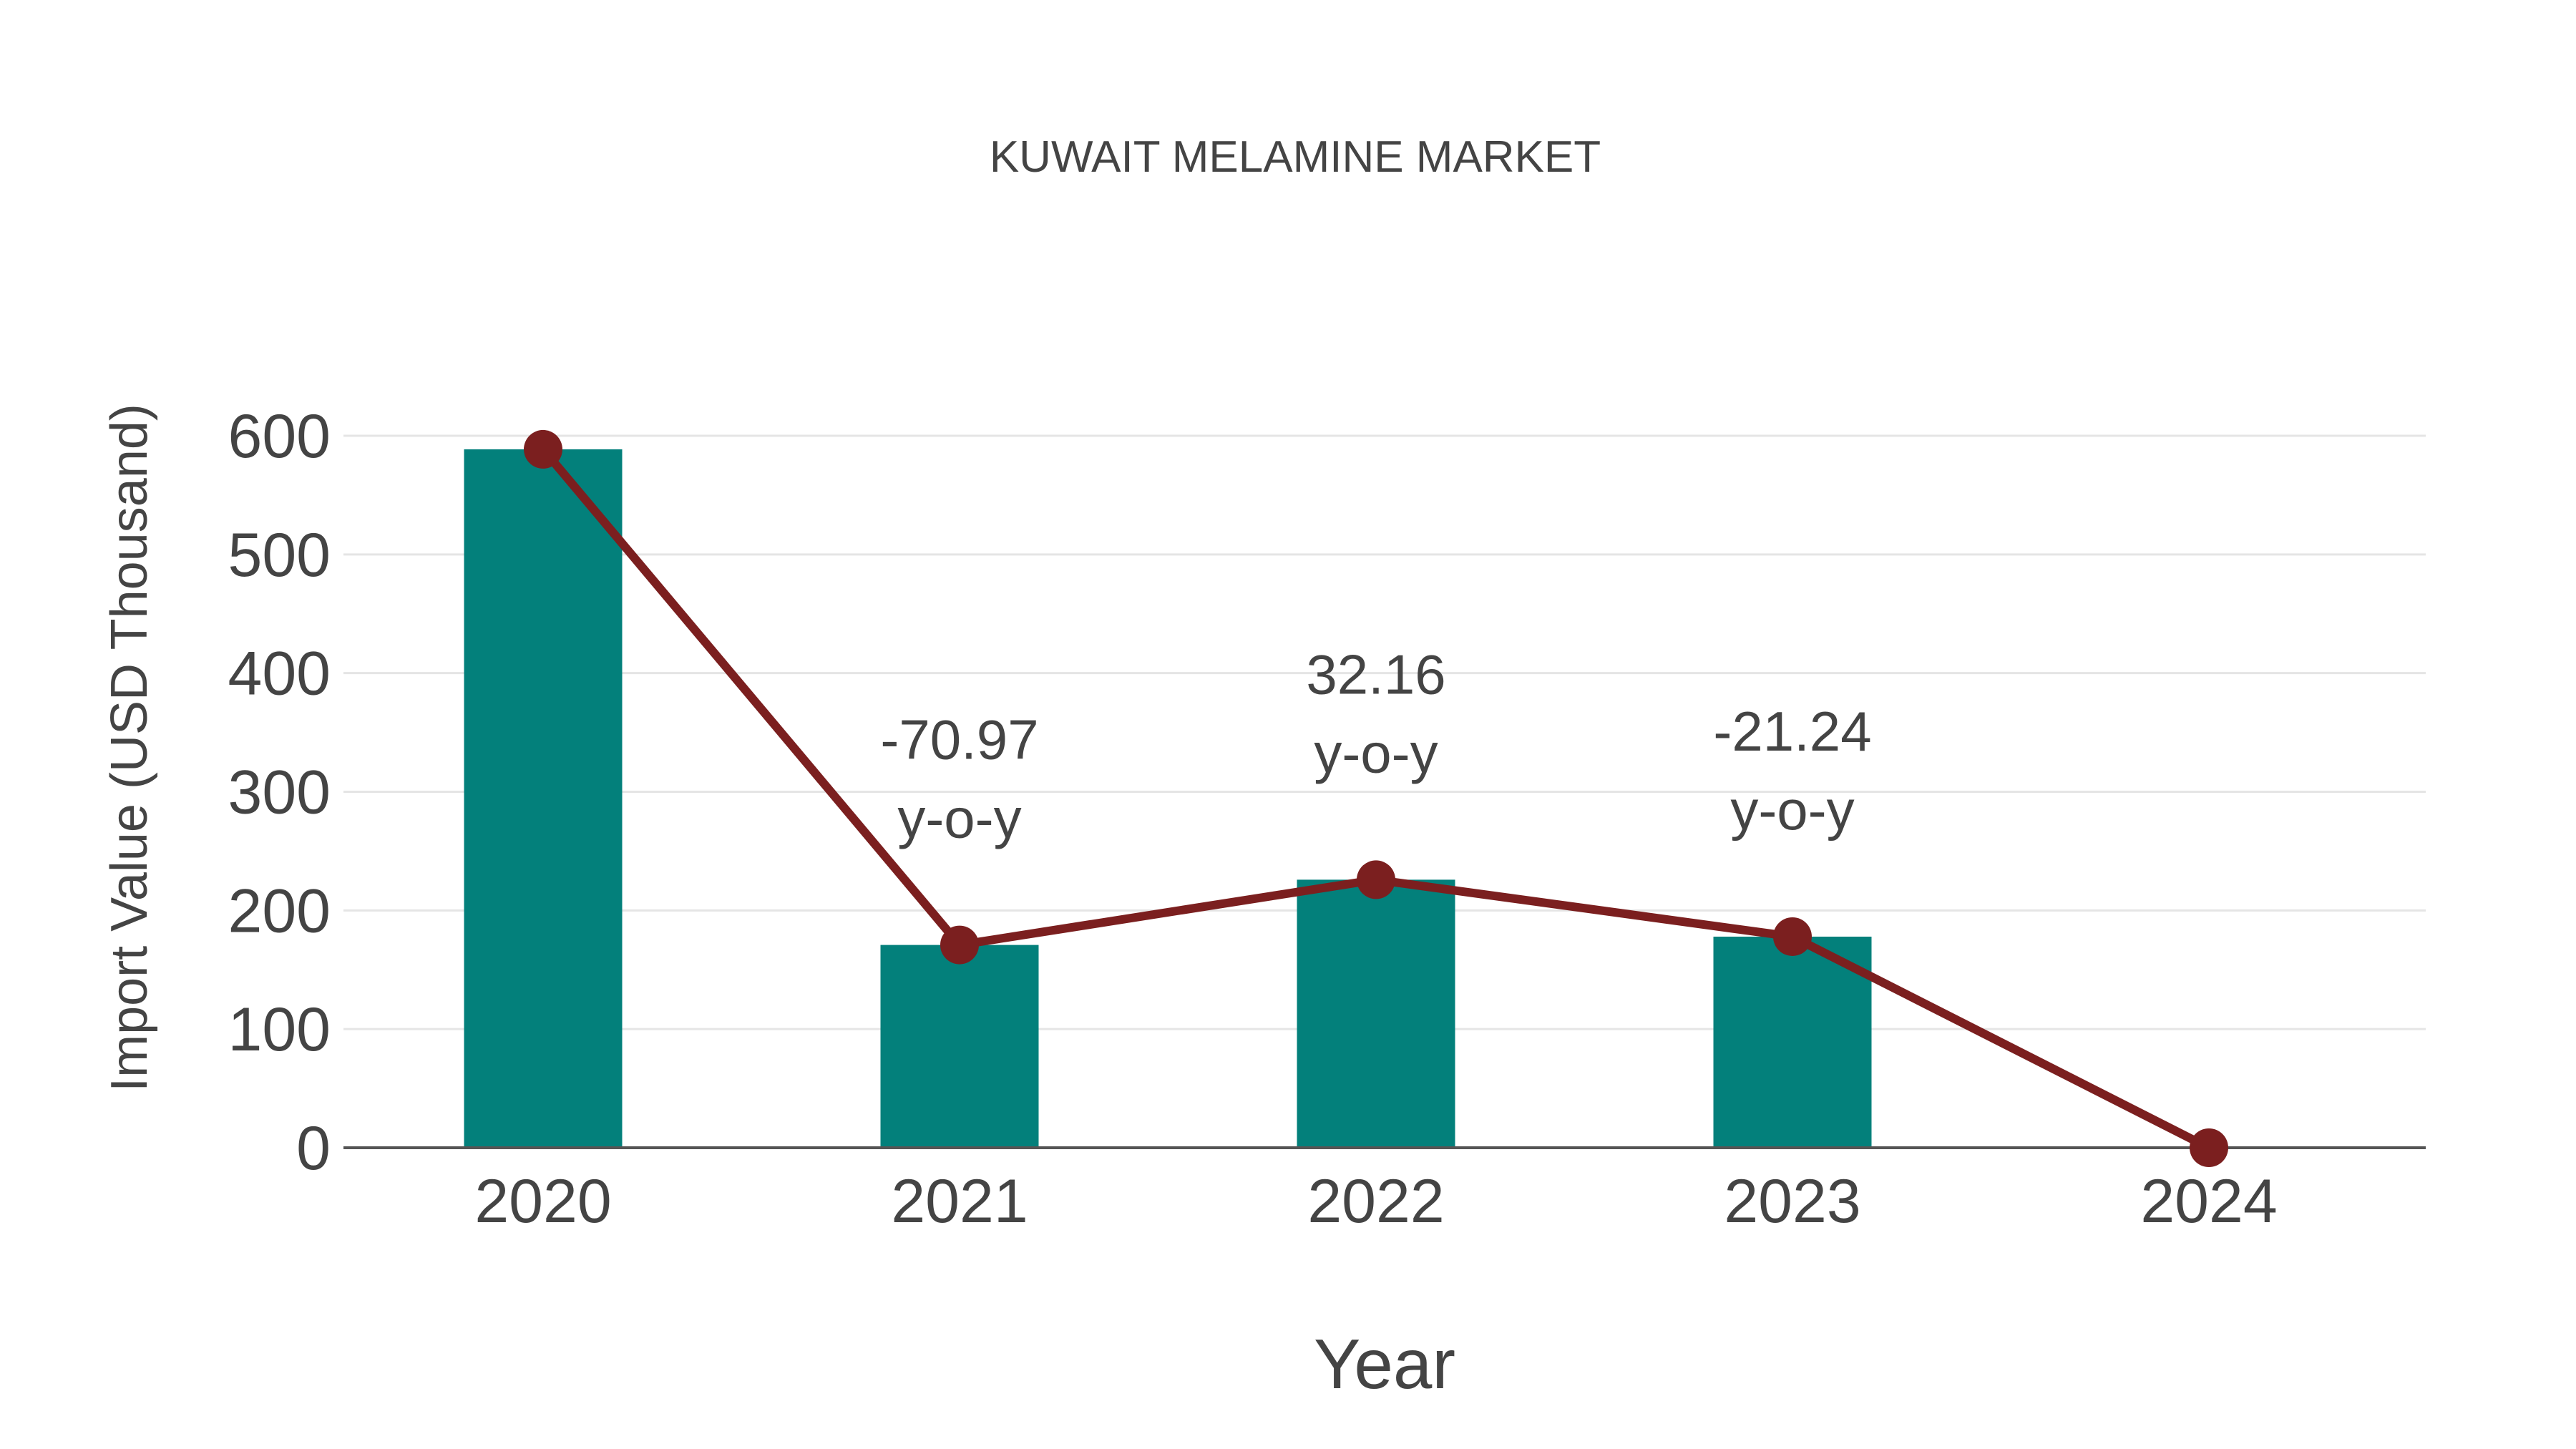  What do you see at coordinates (1384, 1363) in the screenshot?
I see `x-axis-title: Year` at bounding box center [1384, 1363].